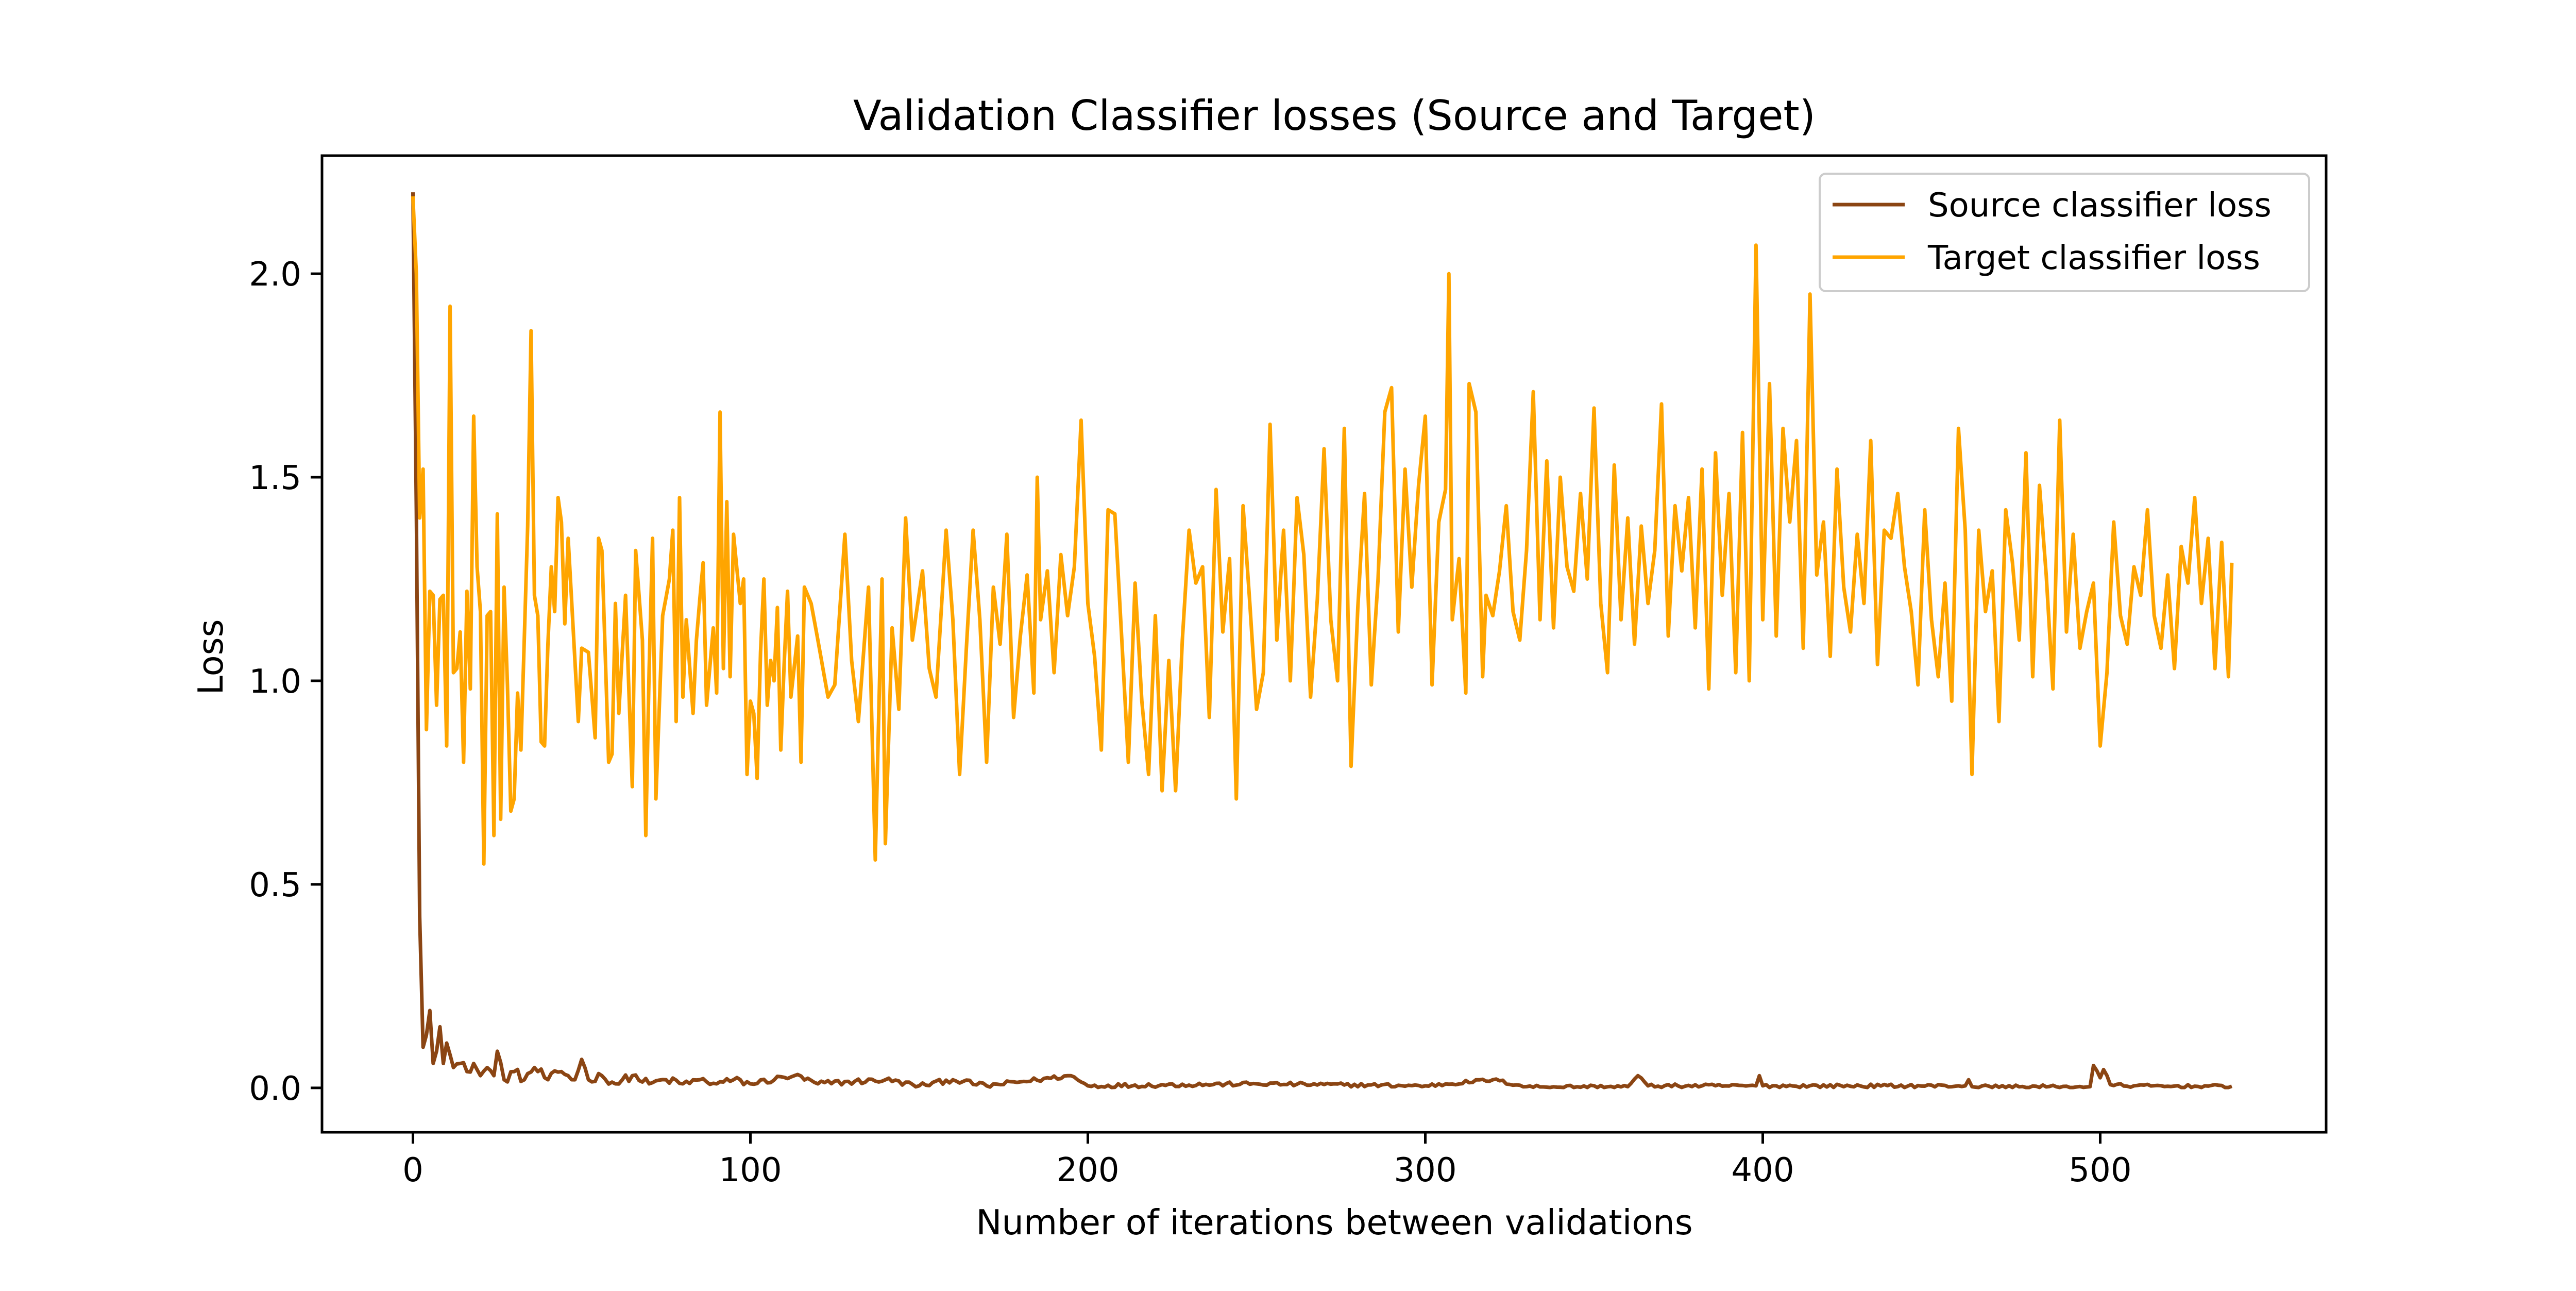 This screenshot has height=1291, width=2576. I want to click on x-tick-label: 500, so click(2100, 1170).